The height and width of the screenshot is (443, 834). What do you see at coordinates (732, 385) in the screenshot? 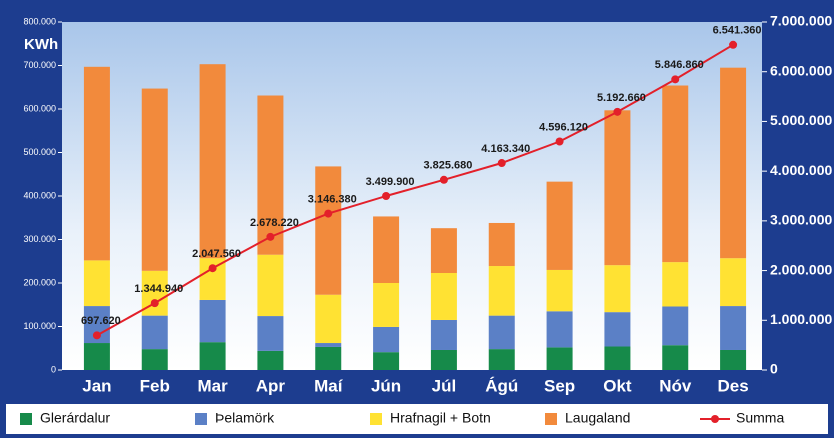
I see `x-tick-label: Des` at bounding box center [732, 385].